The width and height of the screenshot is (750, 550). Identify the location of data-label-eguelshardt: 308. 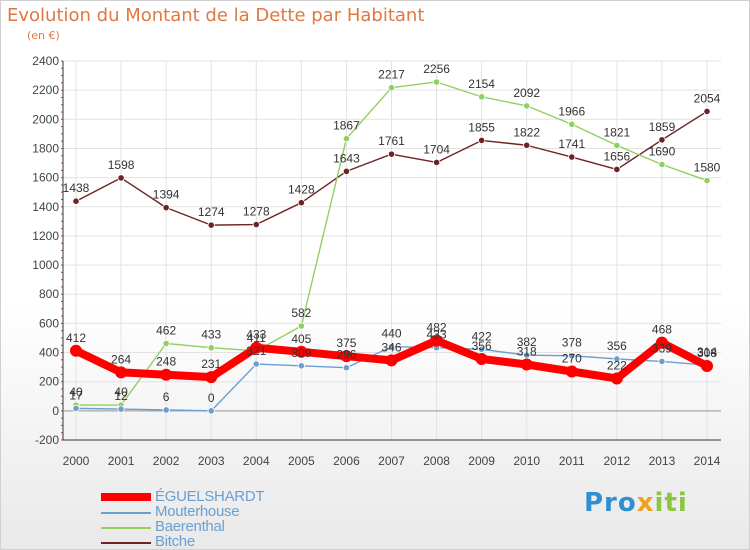
(707, 353).